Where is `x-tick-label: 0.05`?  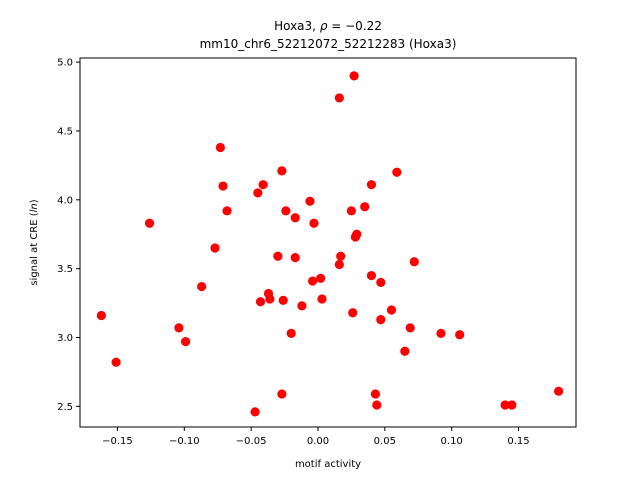
x-tick-label: 0.05 is located at coordinates (385, 441).